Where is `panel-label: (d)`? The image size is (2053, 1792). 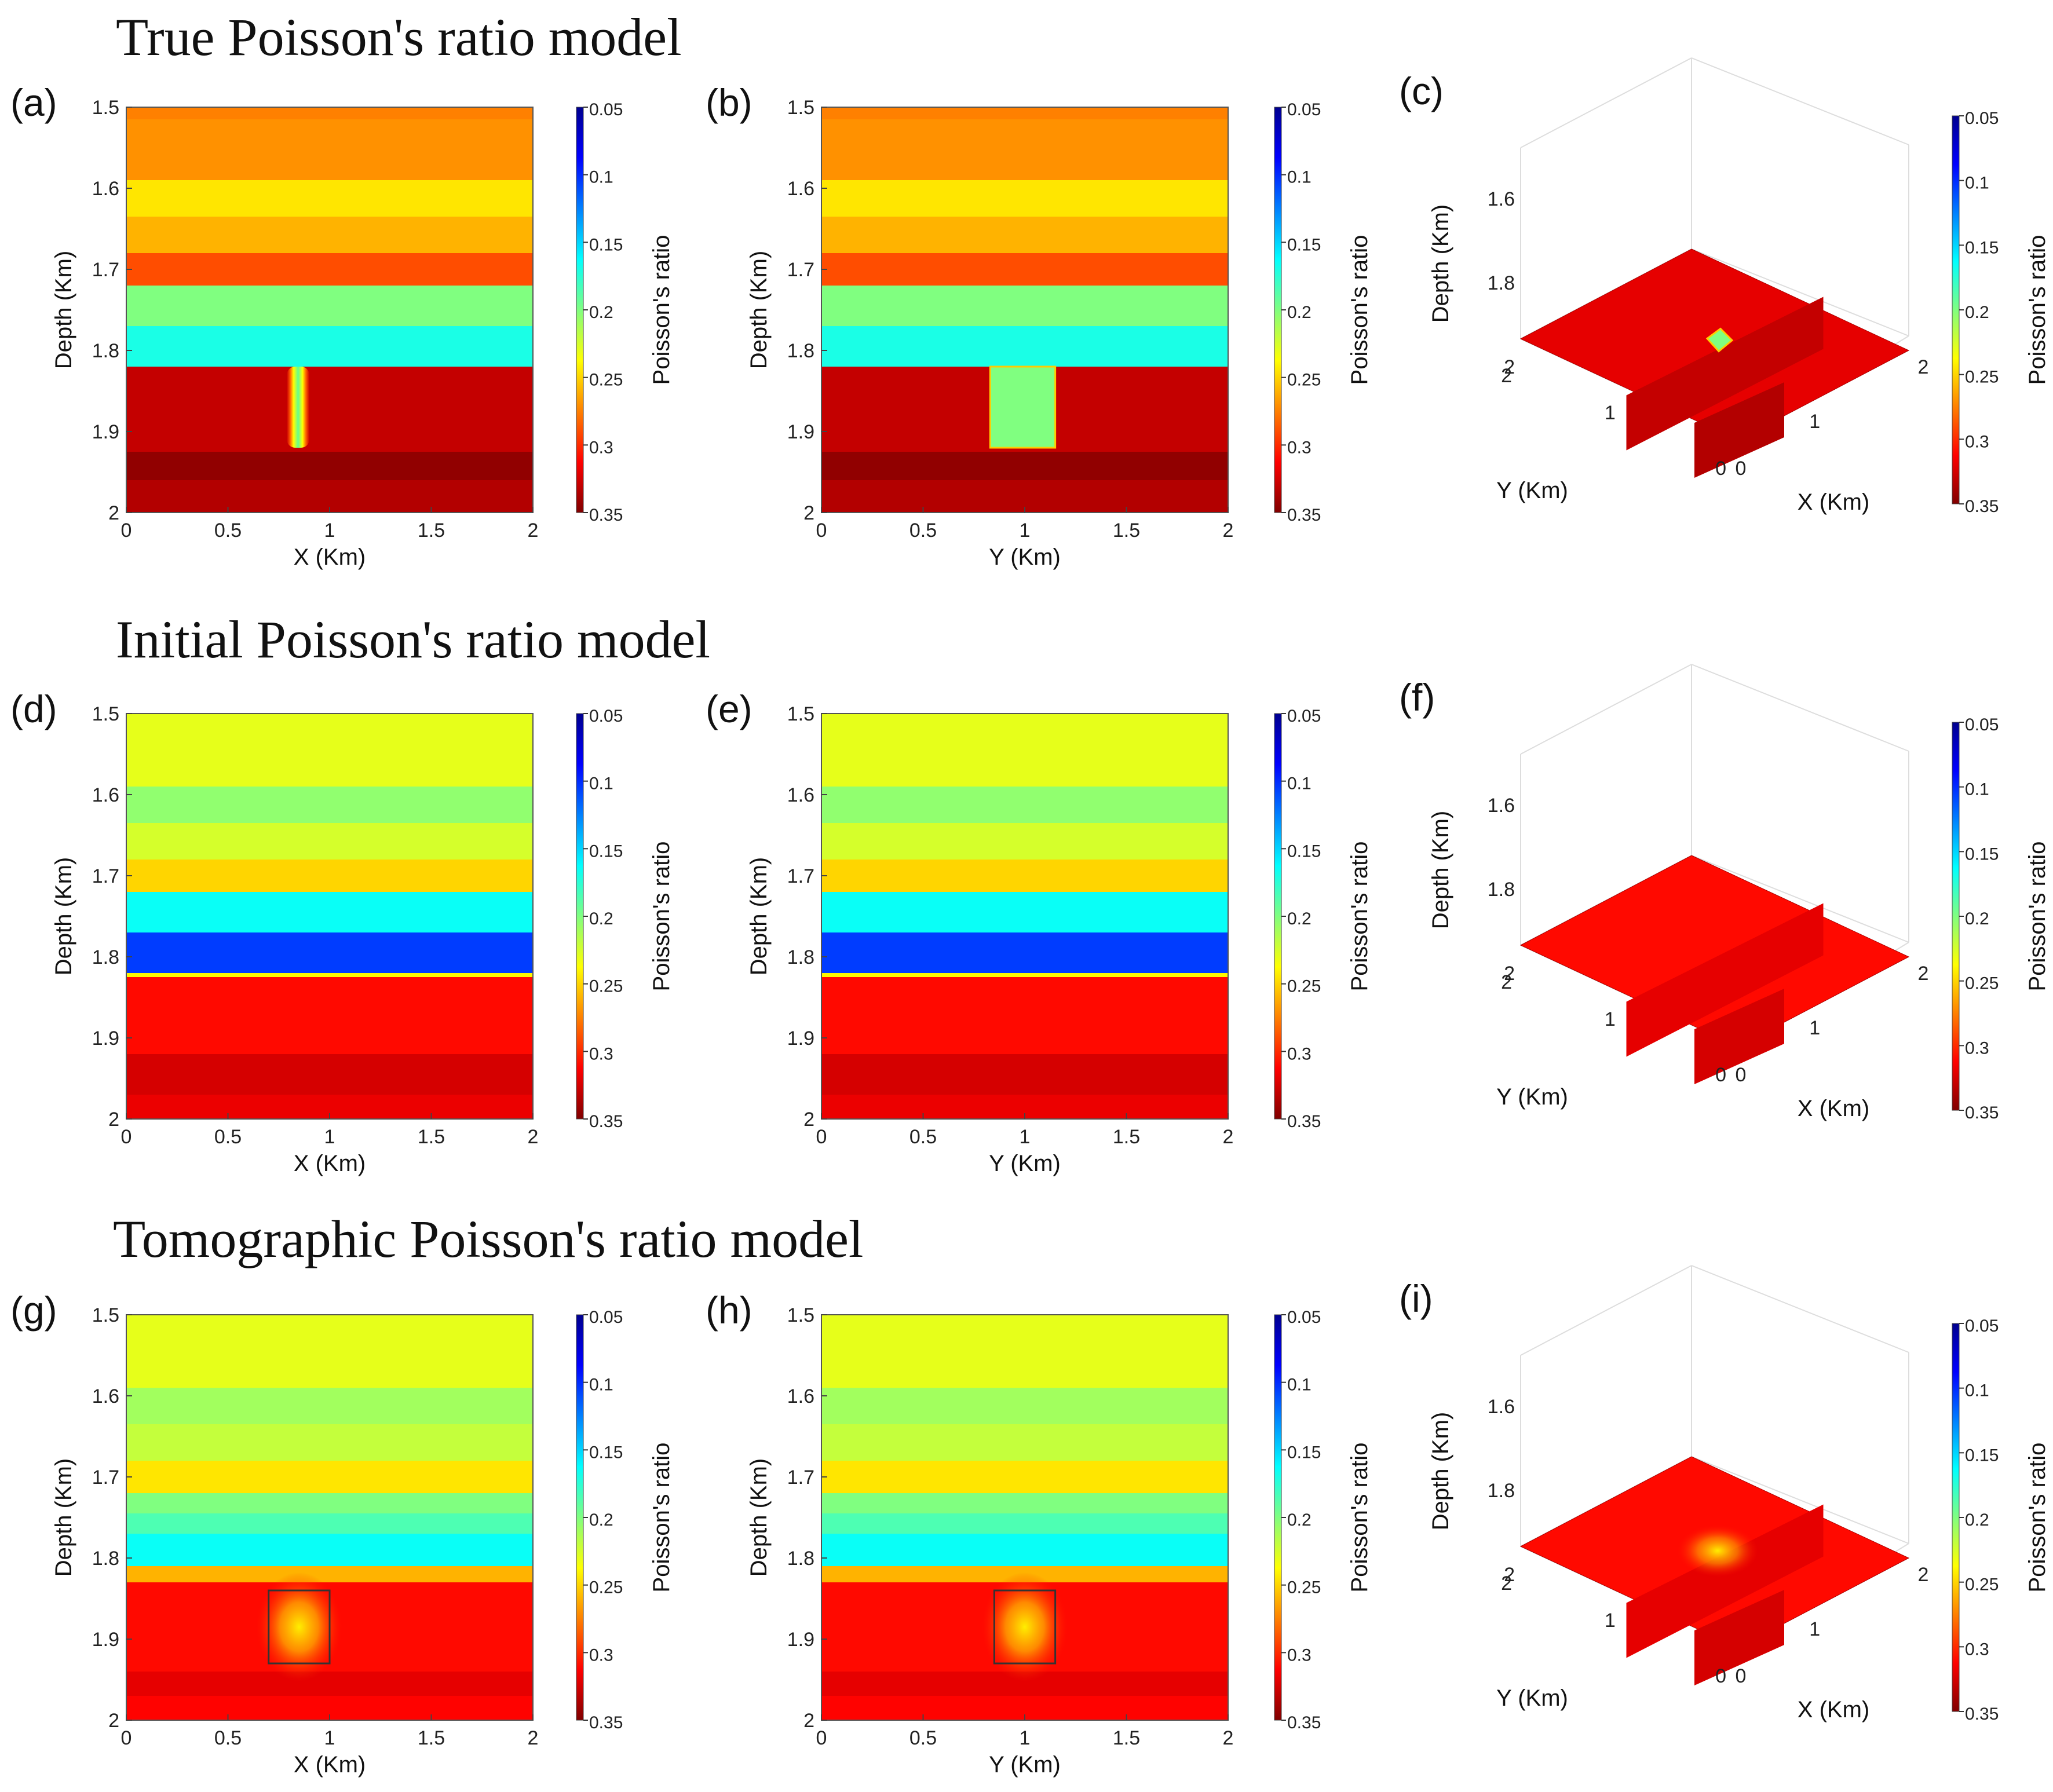
panel-label: (d) is located at coordinates (33, 709).